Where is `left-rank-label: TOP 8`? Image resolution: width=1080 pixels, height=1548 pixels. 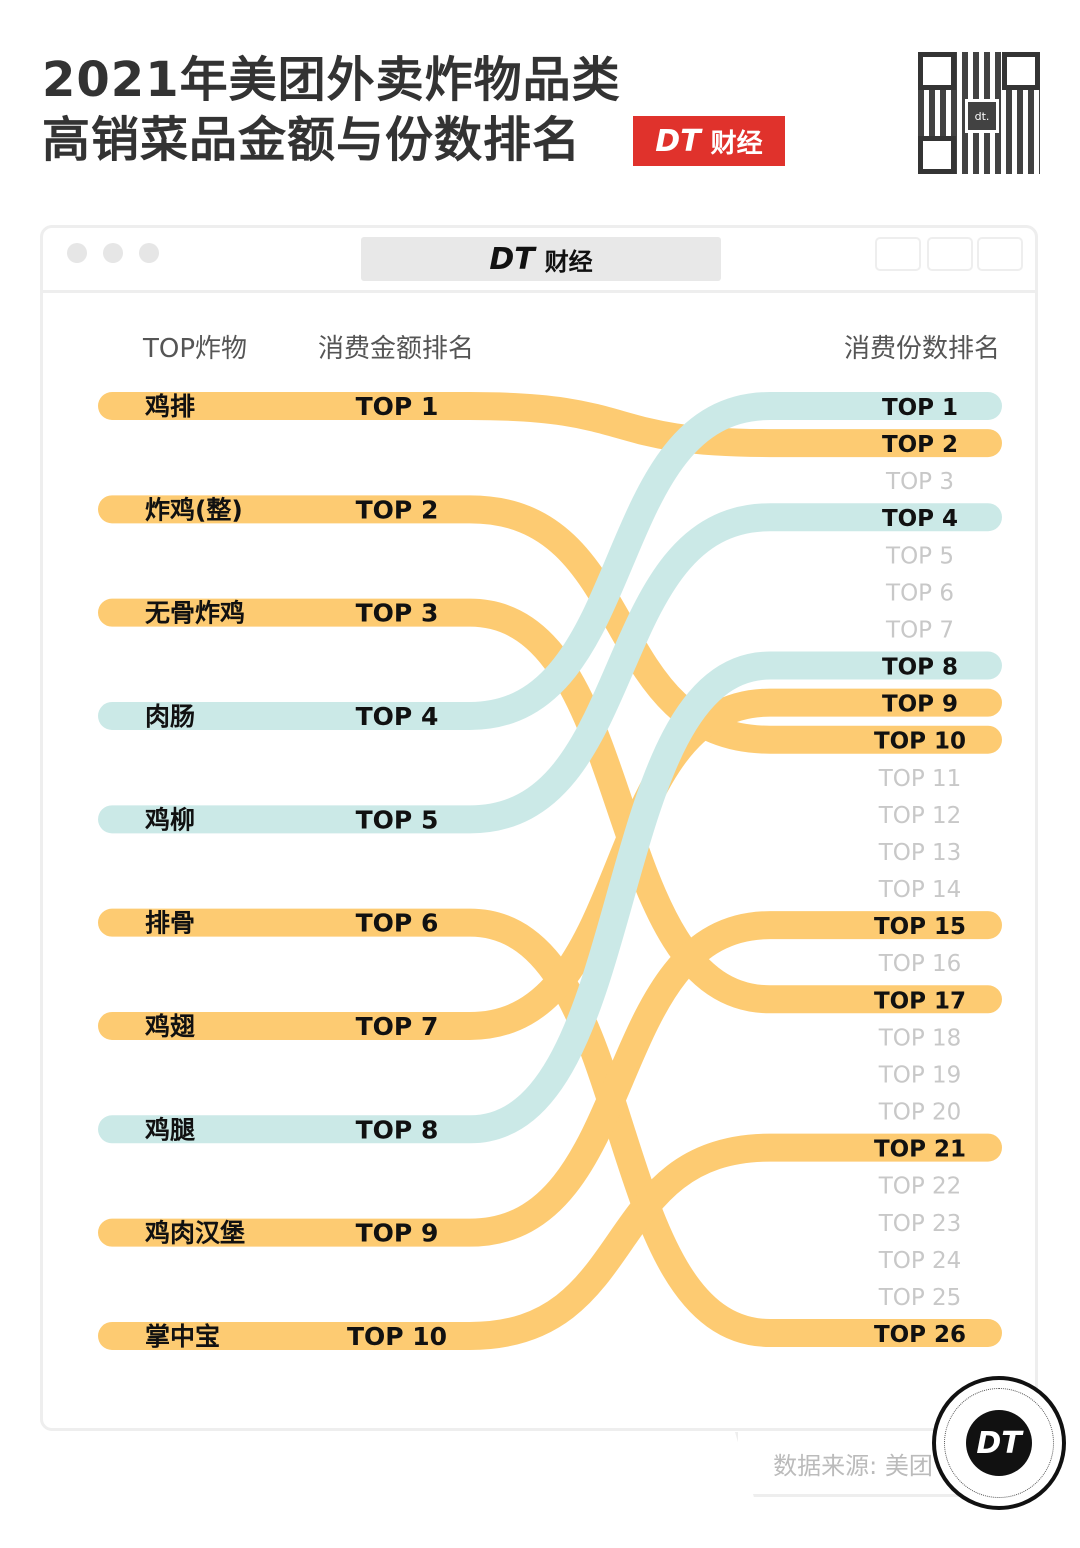 left-rank-label: TOP 8 is located at coordinates (397, 1129).